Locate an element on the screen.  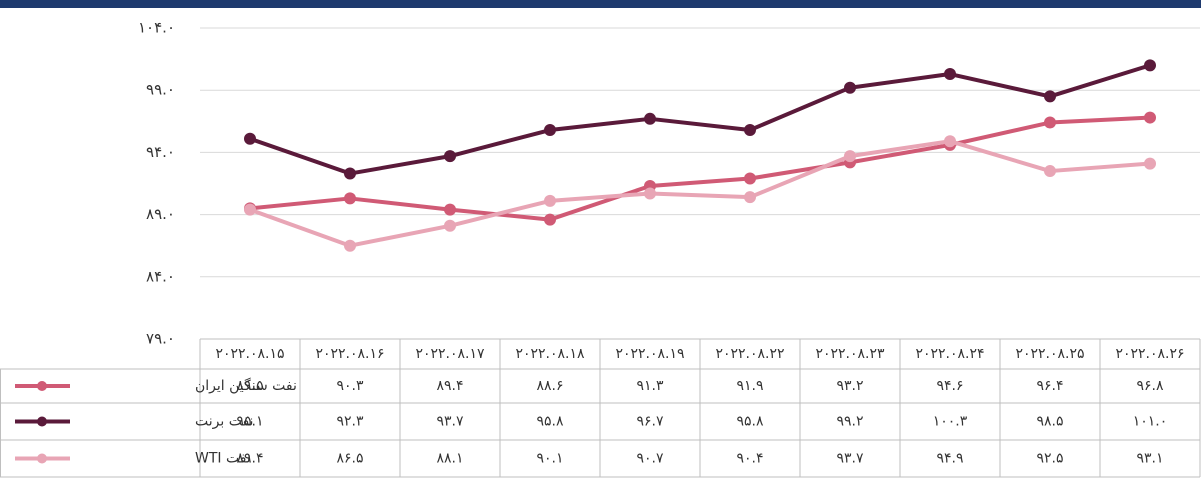
table-value: ۹۰.۳ is located at coordinates (349, 386).